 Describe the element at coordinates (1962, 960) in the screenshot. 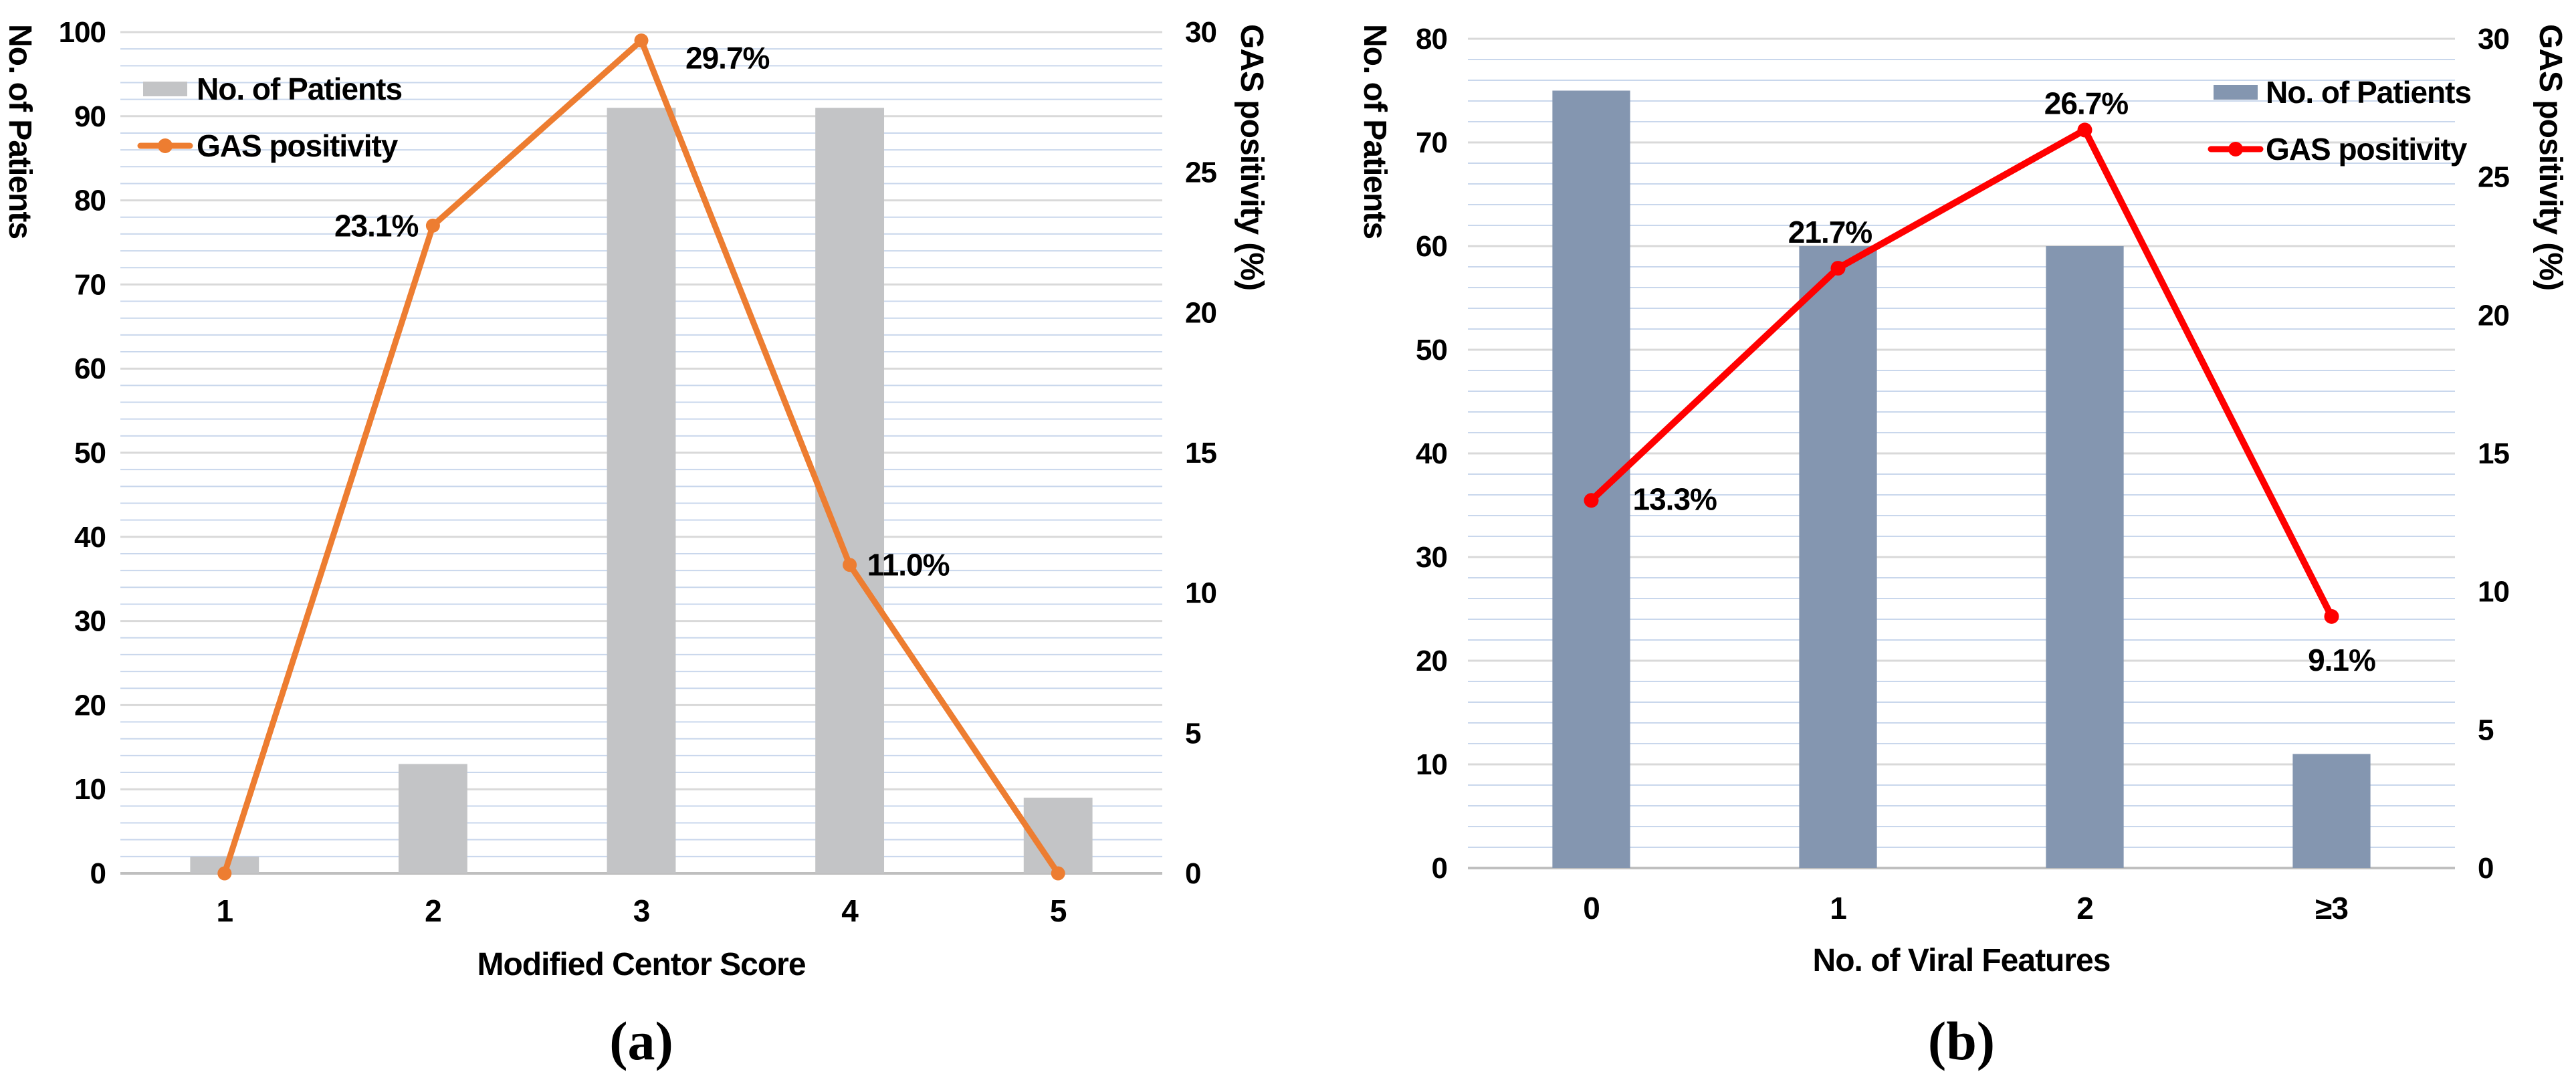

I see `x-axis-title: No. of Viral Features` at that location.